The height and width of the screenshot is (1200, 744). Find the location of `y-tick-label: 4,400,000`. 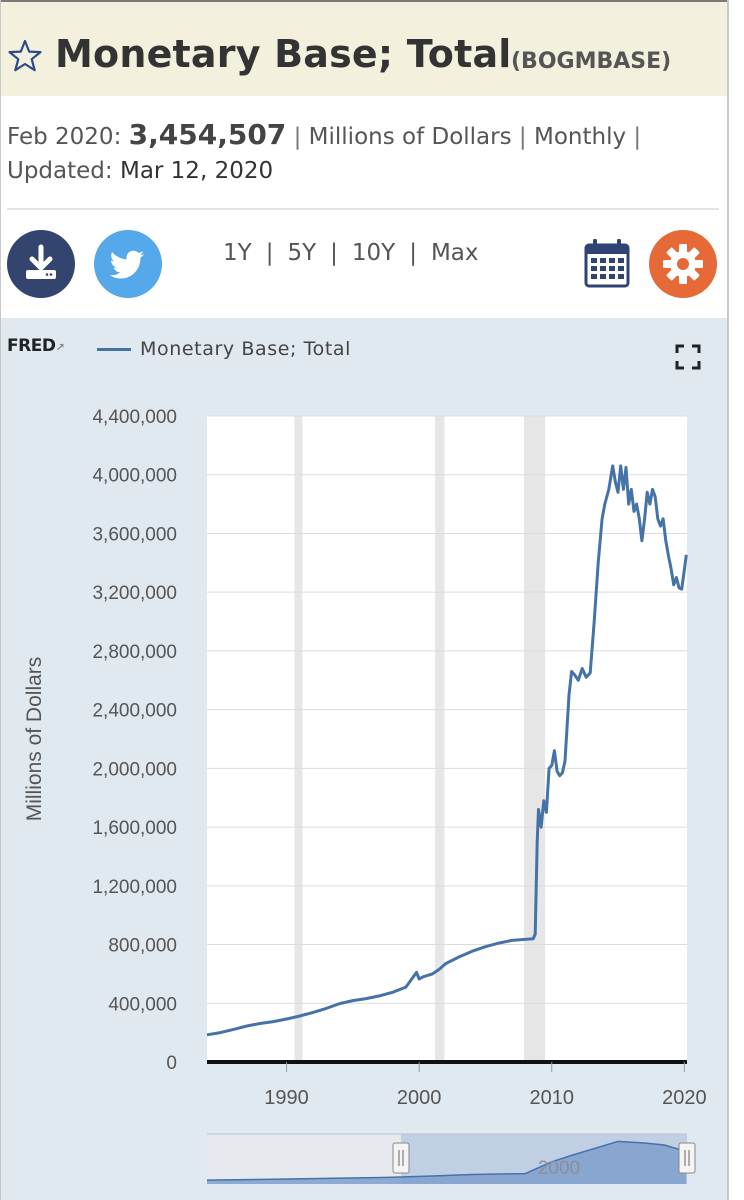

y-tick-label: 4,400,000 is located at coordinates (134, 417).